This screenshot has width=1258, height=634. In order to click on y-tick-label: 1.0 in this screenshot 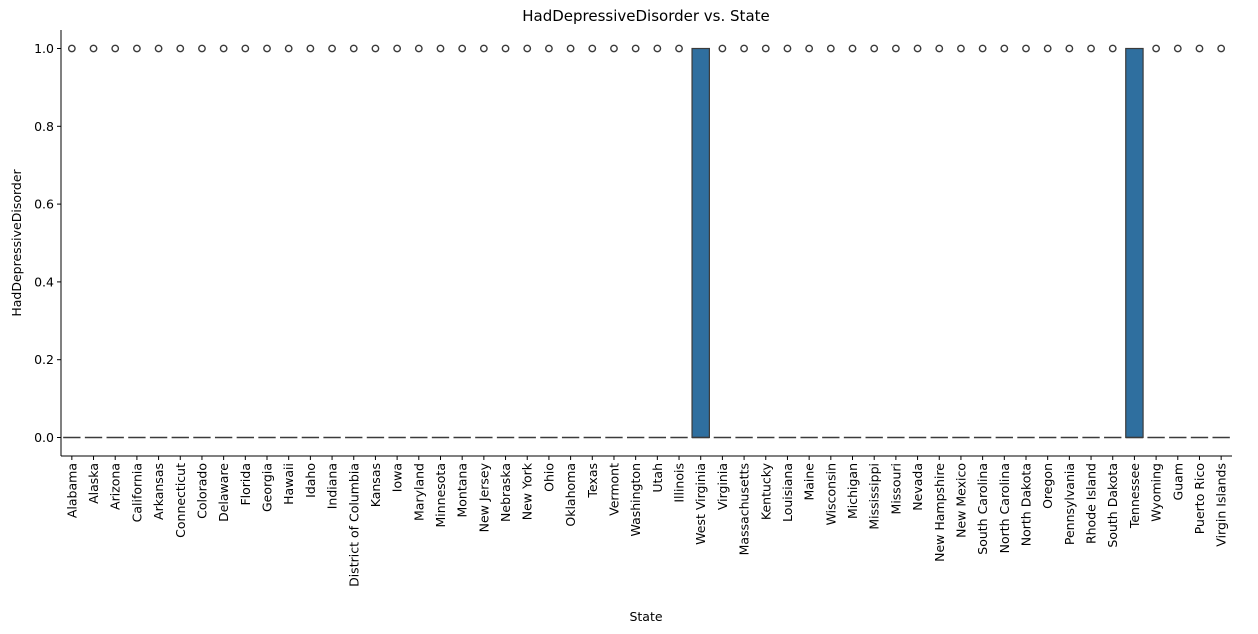, I will do `click(44, 48)`.